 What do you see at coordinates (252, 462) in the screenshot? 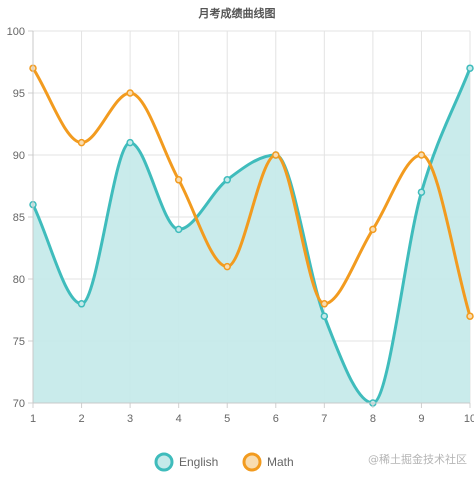
I see `math-legend-swatch` at bounding box center [252, 462].